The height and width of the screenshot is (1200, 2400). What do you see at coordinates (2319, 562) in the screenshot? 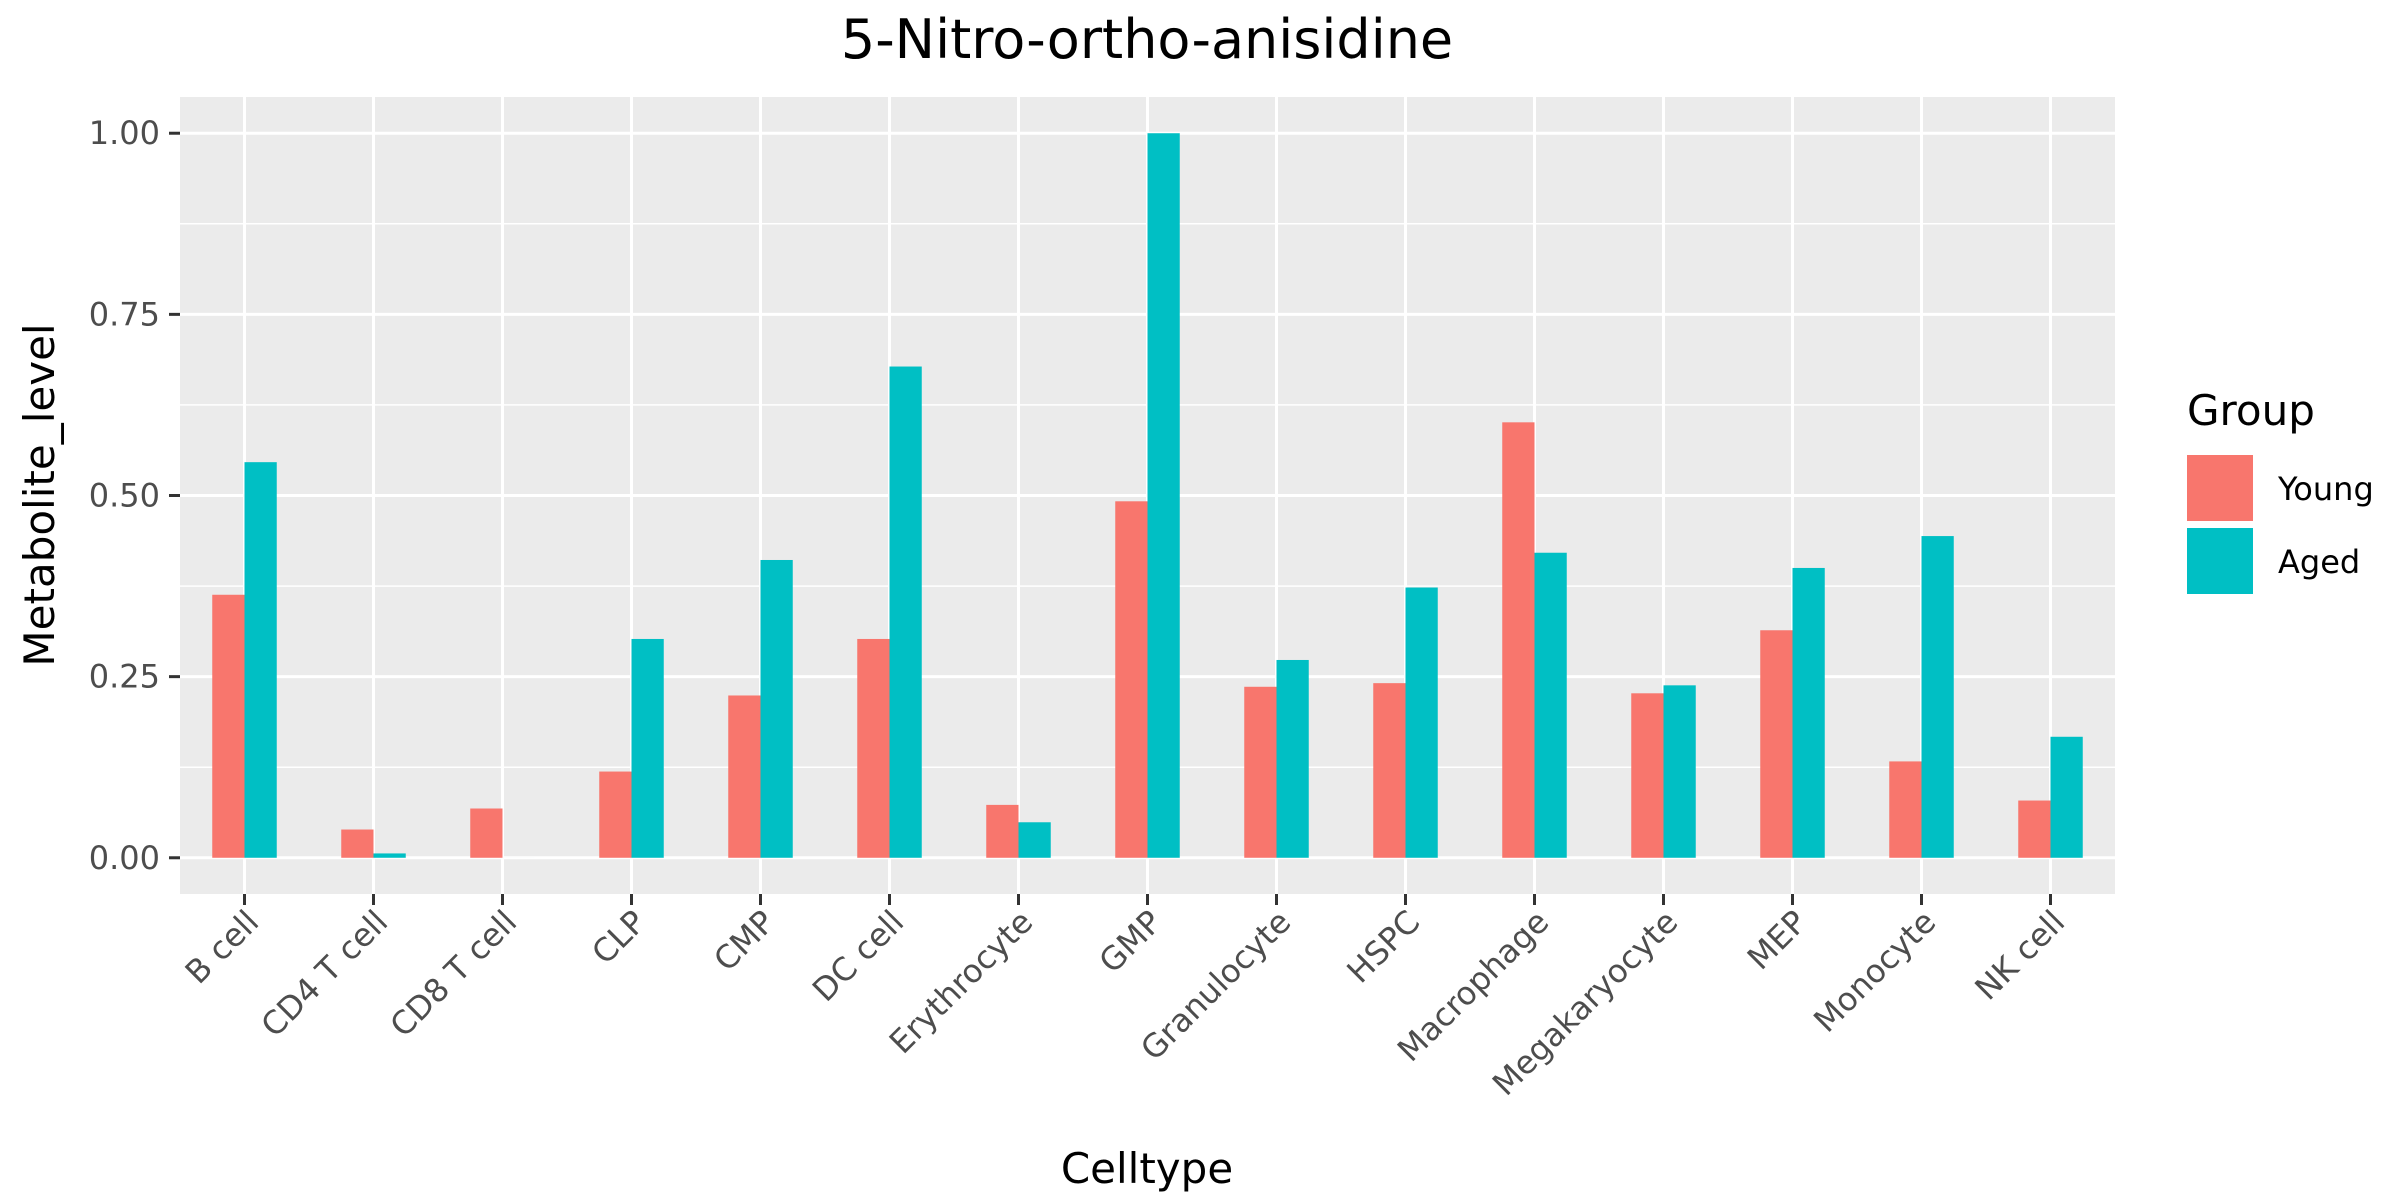
I see `legend-label-aged: Aged` at bounding box center [2319, 562].